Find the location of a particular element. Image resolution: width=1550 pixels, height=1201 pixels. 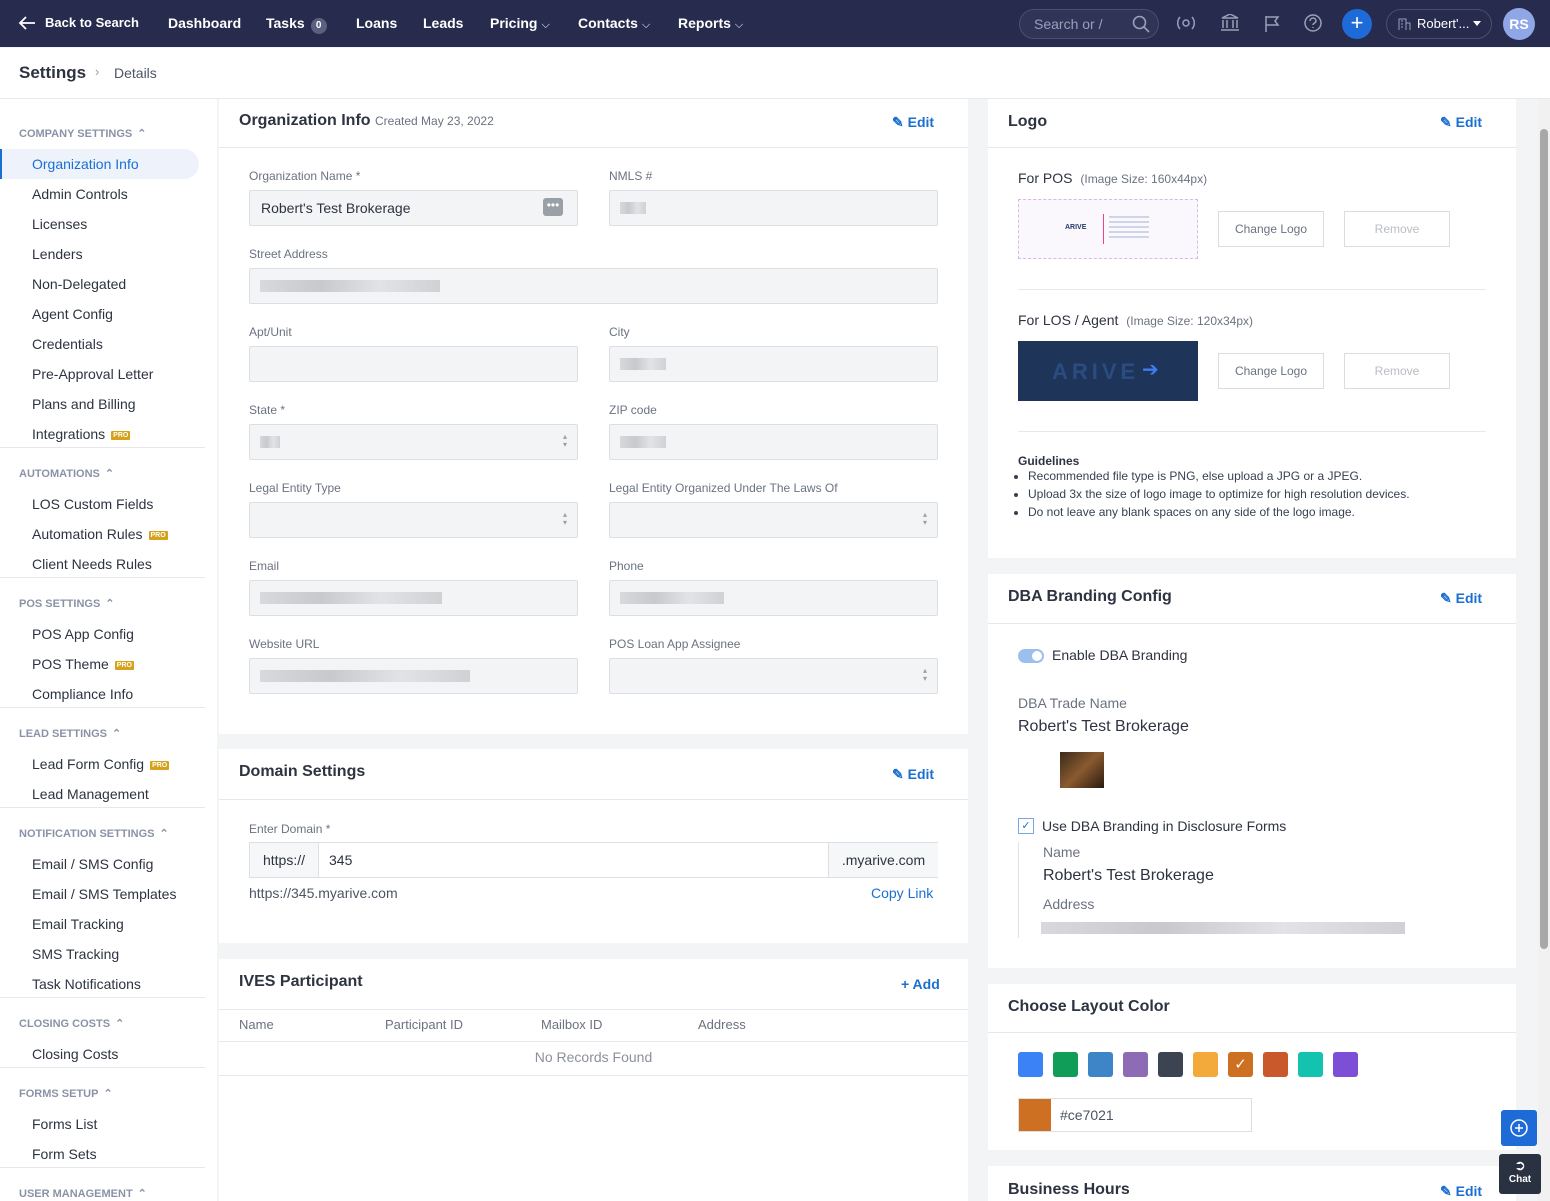

section-title: NOTIFICATION SETTINGS ⌃ is located at coordinates (94, 834).